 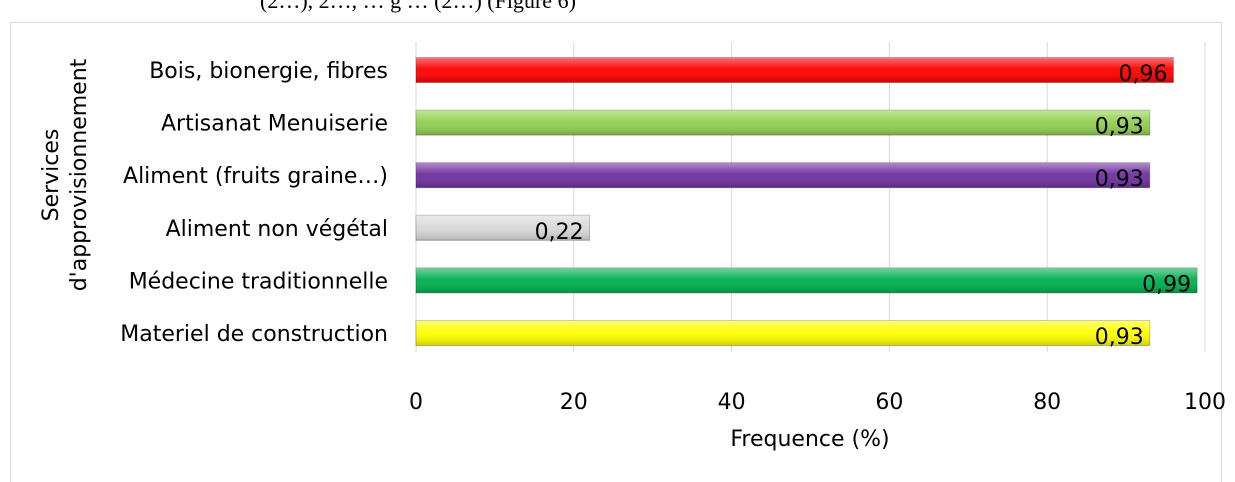 What do you see at coordinates (418, 6) in the screenshot?
I see `header-text-fragment: (2…), 2…, … g … (2…) (Figure 6)` at bounding box center [418, 6].